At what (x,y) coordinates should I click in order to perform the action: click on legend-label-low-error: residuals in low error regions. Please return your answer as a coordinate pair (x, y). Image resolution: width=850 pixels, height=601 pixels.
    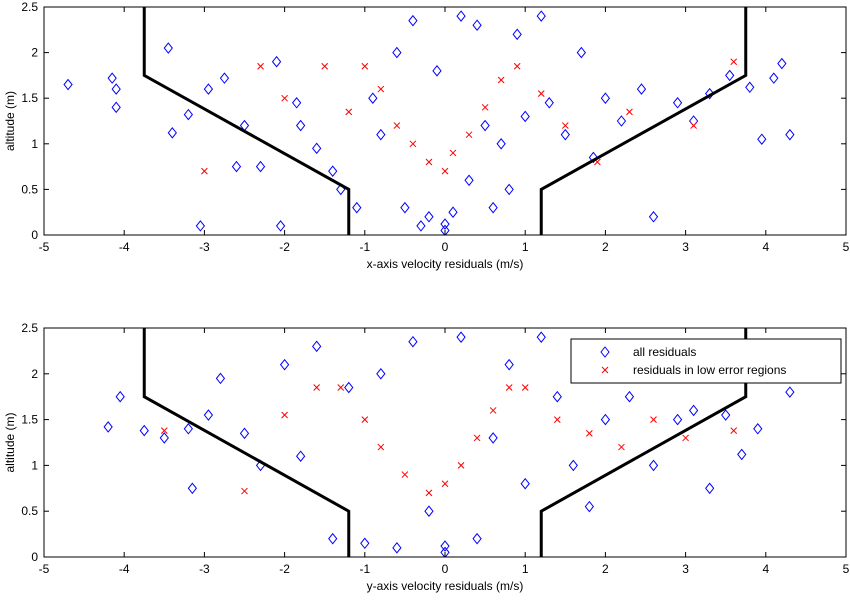
    Looking at the image, I should click on (709, 370).